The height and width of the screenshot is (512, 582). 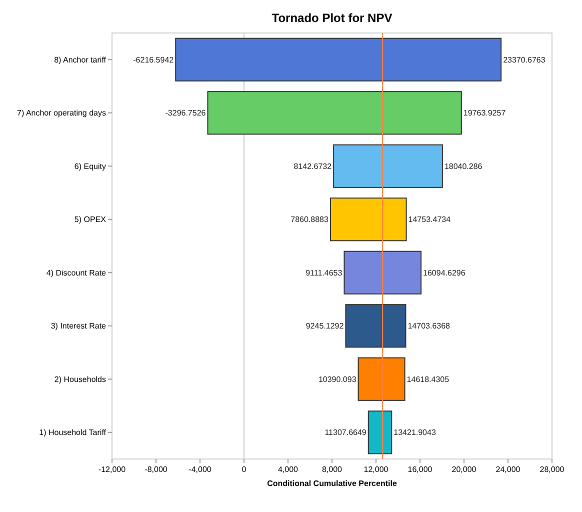 What do you see at coordinates (337, 379) in the screenshot?
I see `annotation: 10390.093` at bounding box center [337, 379].